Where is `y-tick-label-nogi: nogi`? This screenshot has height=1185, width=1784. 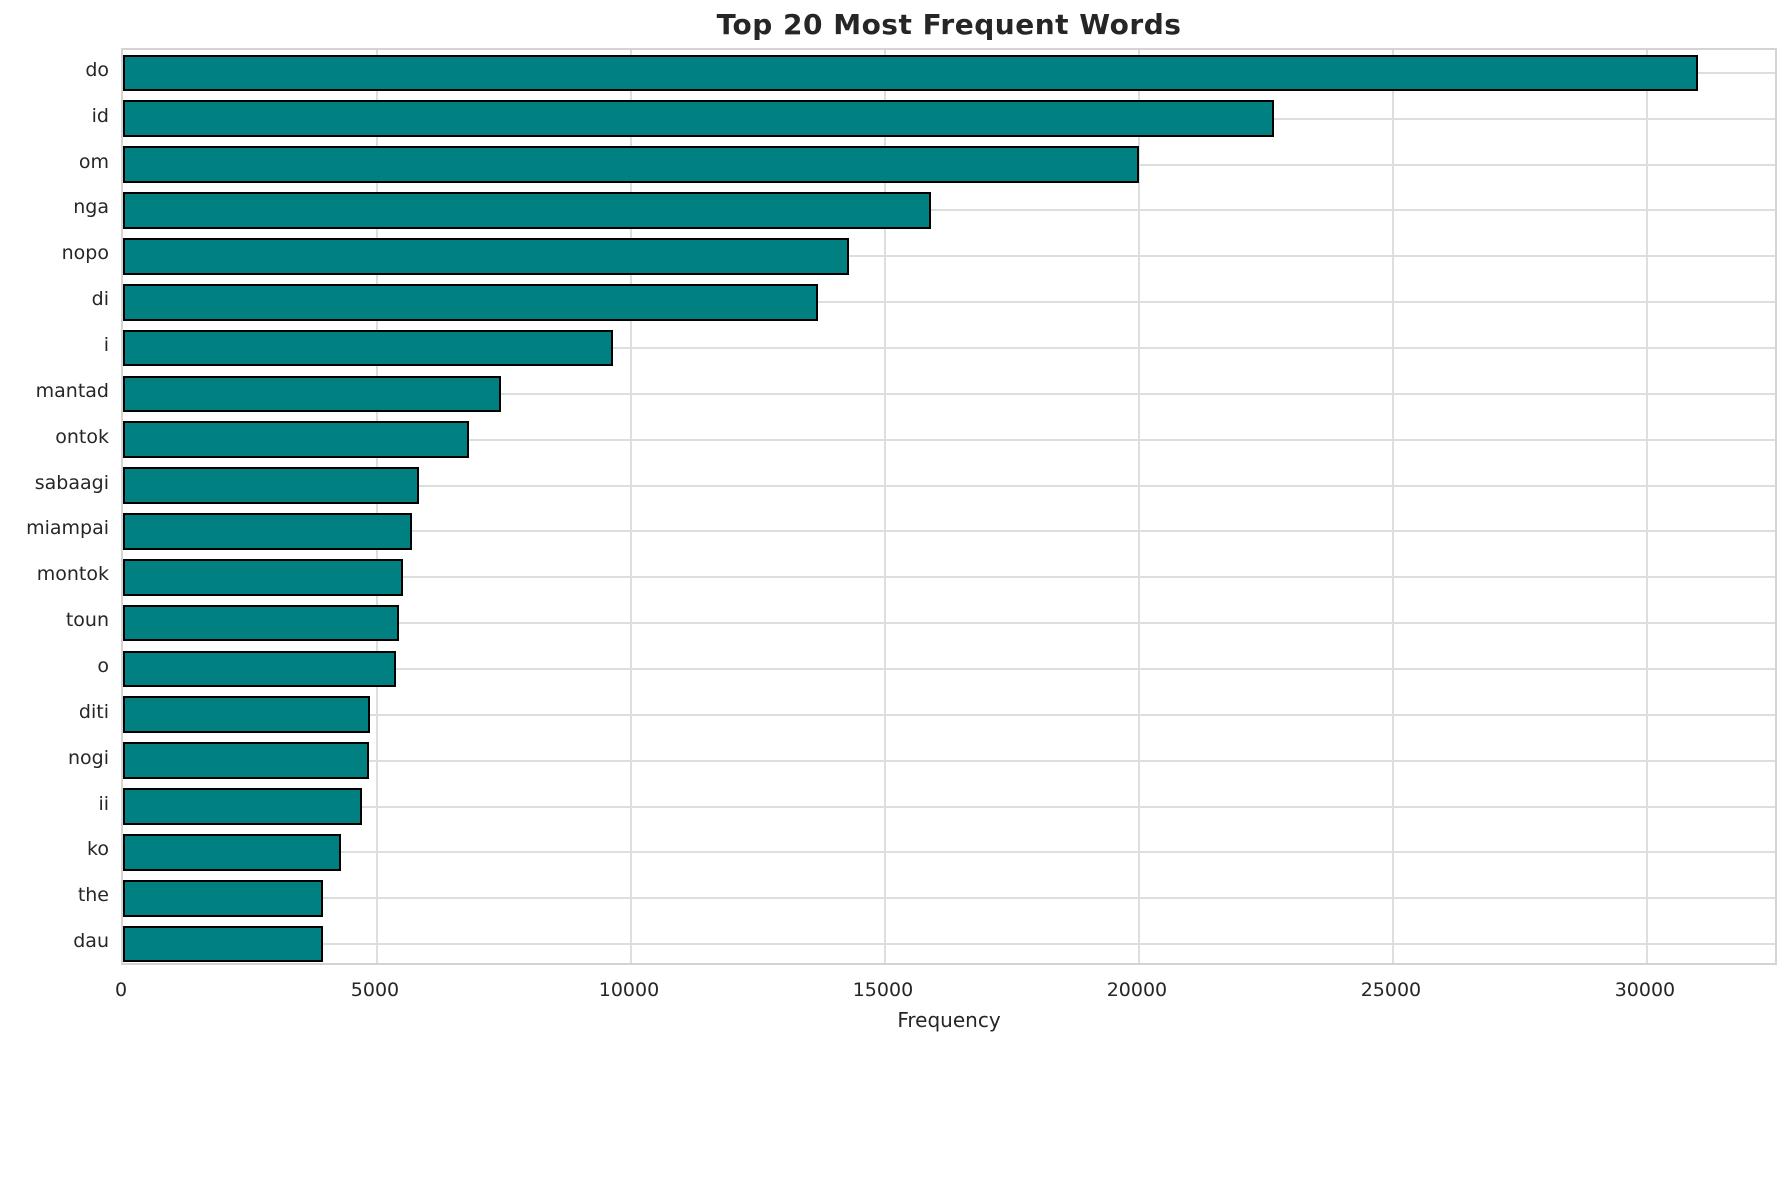 y-tick-label-nogi: nogi is located at coordinates (88, 757).